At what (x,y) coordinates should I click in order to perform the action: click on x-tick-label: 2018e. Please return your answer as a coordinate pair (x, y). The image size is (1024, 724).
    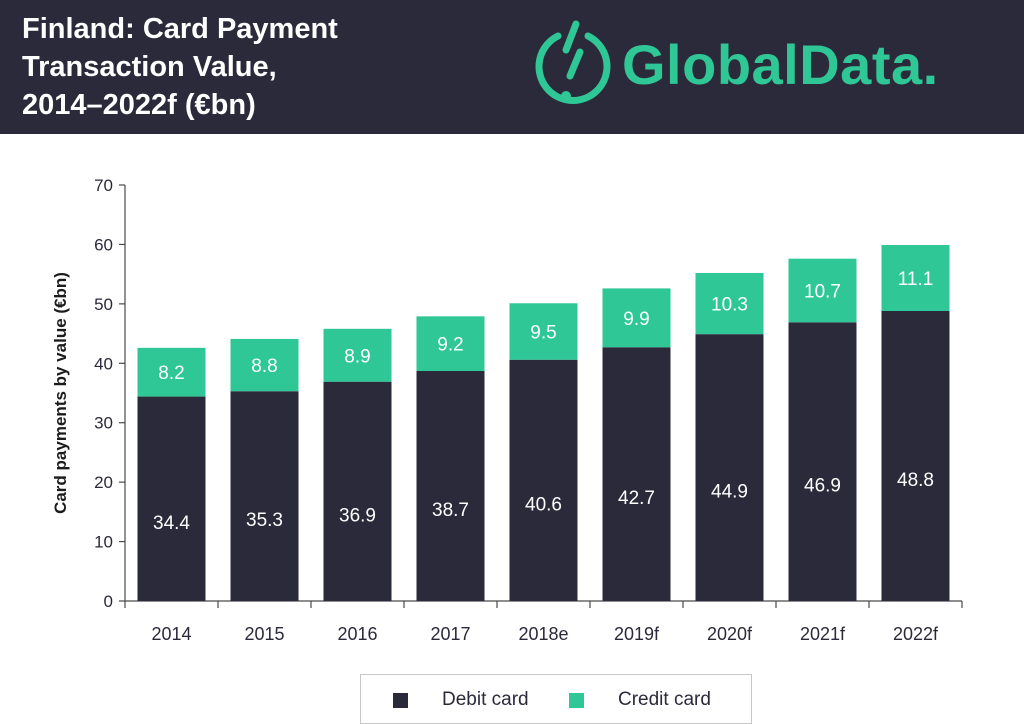
    Looking at the image, I should click on (543, 634).